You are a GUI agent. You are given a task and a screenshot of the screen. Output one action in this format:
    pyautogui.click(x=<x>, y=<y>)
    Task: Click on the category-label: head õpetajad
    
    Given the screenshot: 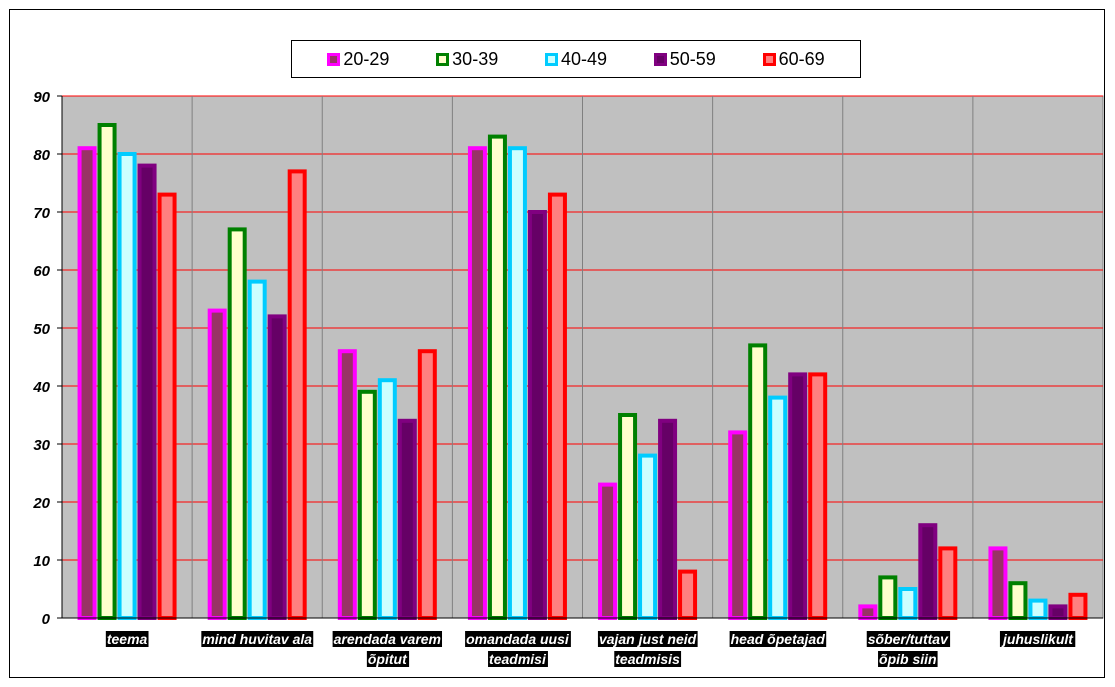 What is the action you would take?
    pyautogui.click(x=778, y=639)
    